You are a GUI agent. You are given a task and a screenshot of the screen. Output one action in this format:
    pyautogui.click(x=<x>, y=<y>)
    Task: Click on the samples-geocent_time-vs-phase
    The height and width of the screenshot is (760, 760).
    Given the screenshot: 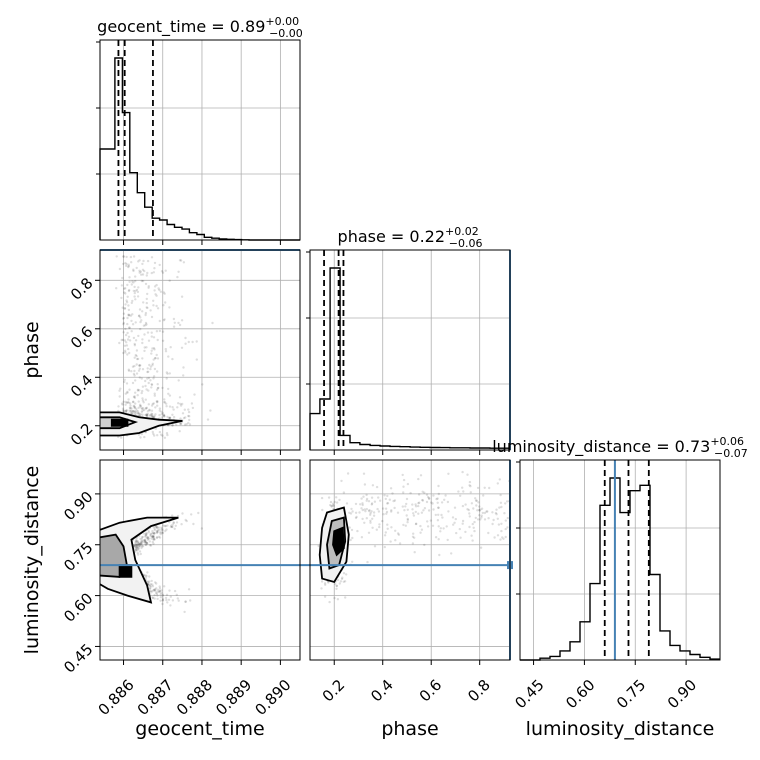 What is the action you would take?
    pyautogui.click(x=164, y=347)
    